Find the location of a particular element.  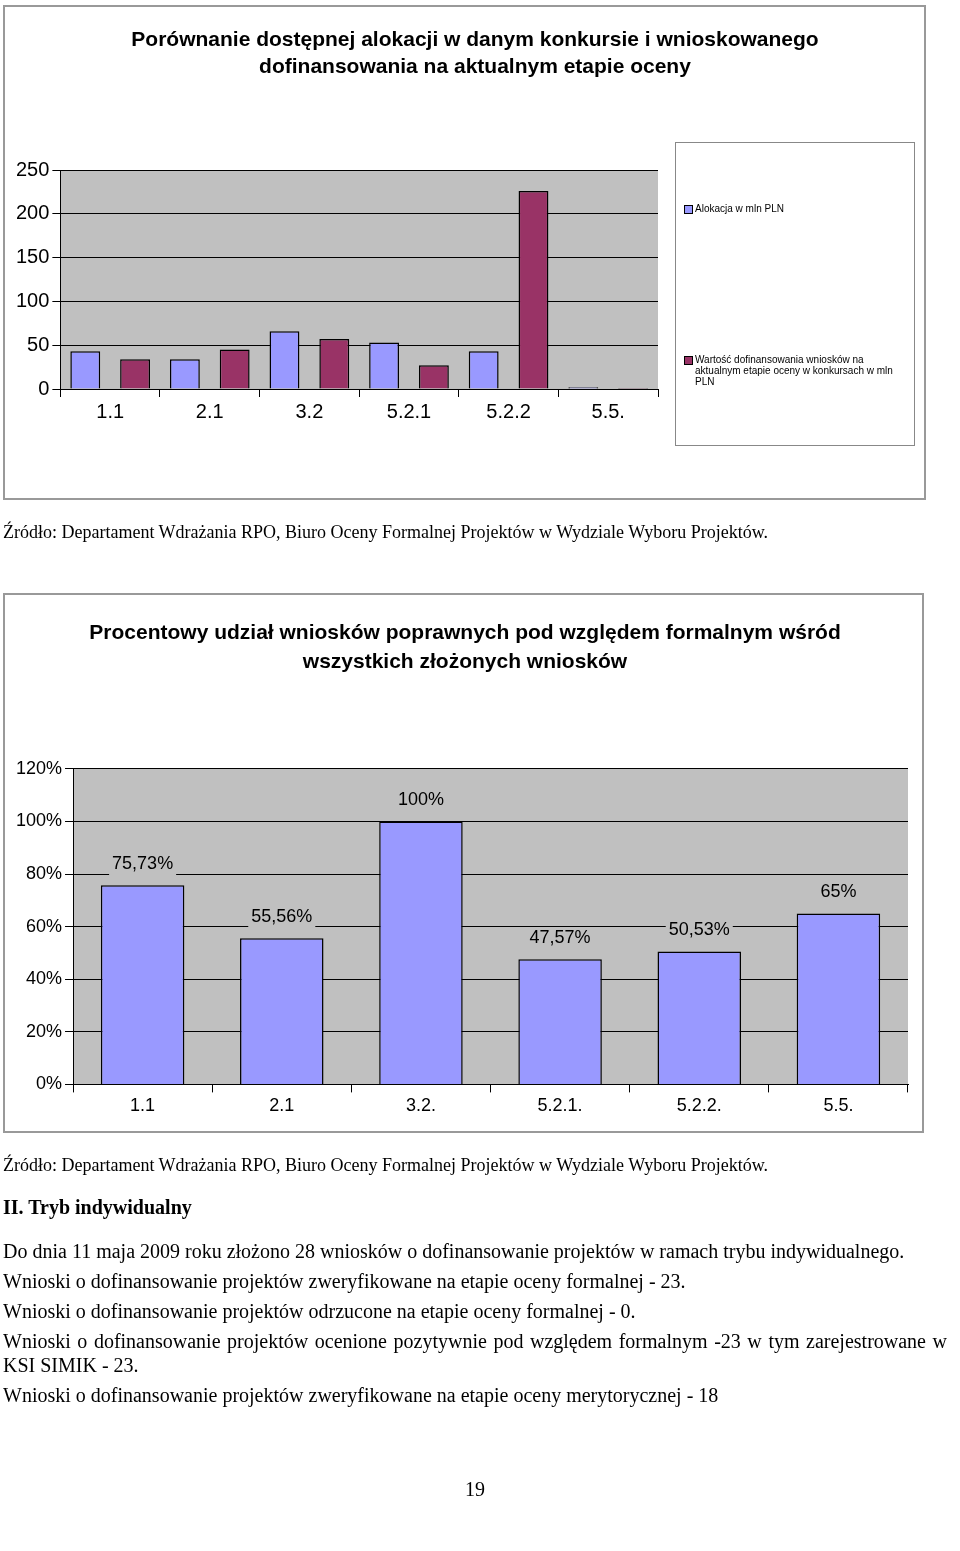

y-tick-label: 80% is located at coordinates (44, 872).